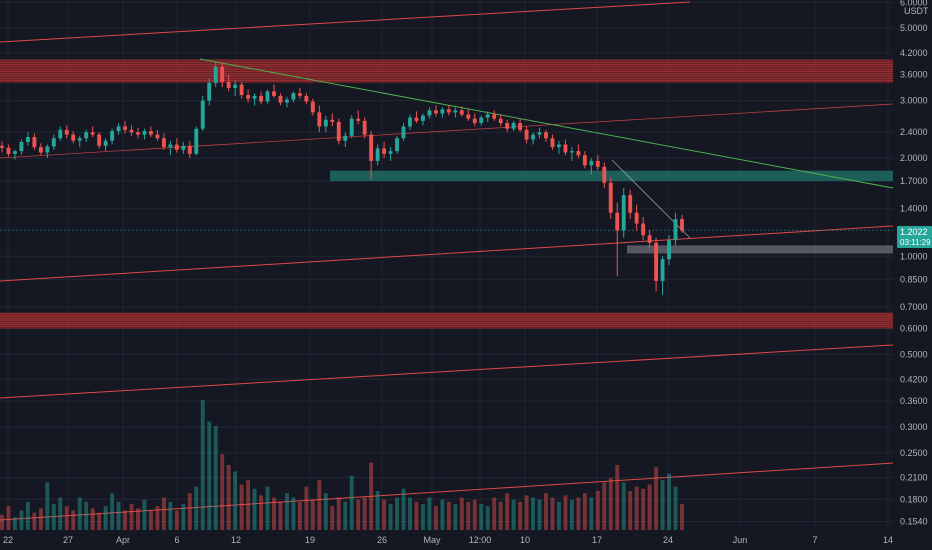  What do you see at coordinates (888, 540) in the screenshot?
I see `time-tick-label: 14` at bounding box center [888, 540].